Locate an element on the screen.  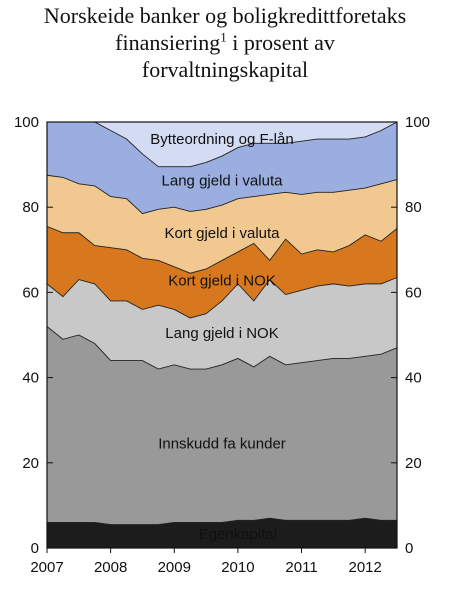
title-line-1: Norskeide banker og boligkredittforetaks is located at coordinates (225, 15).